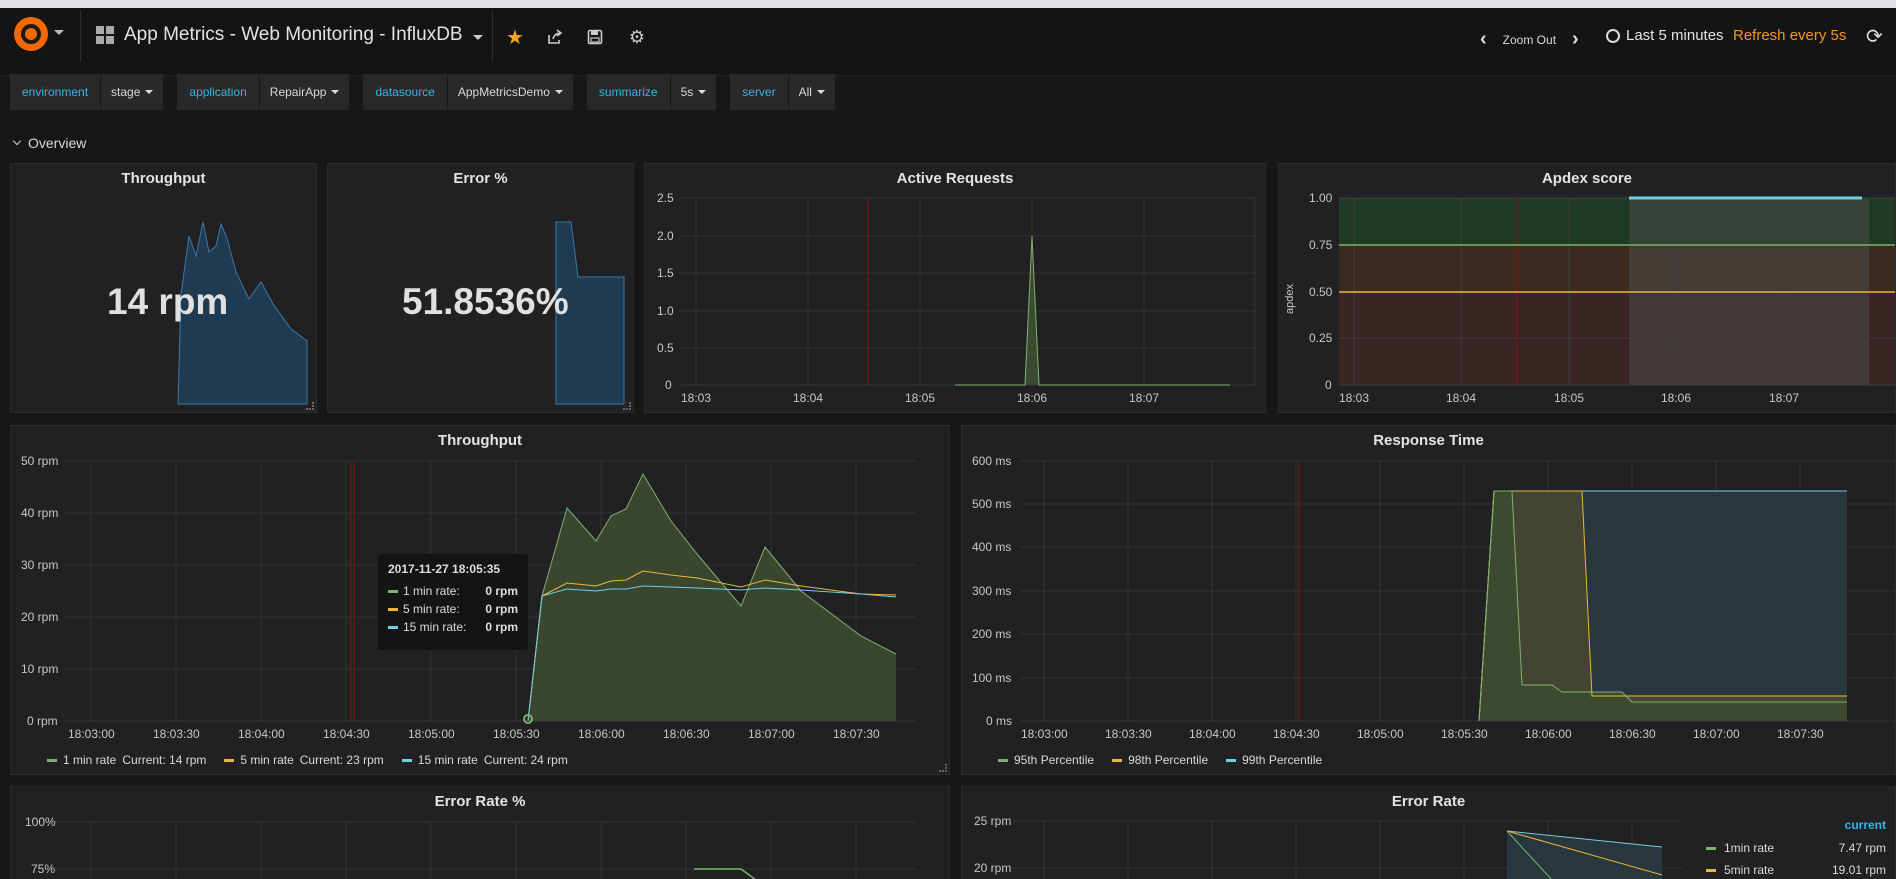 The image size is (1896, 879). Describe the element at coordinates (1282, 760) in the screenshot. I see `legend-label: 99th Percentile` at that location.